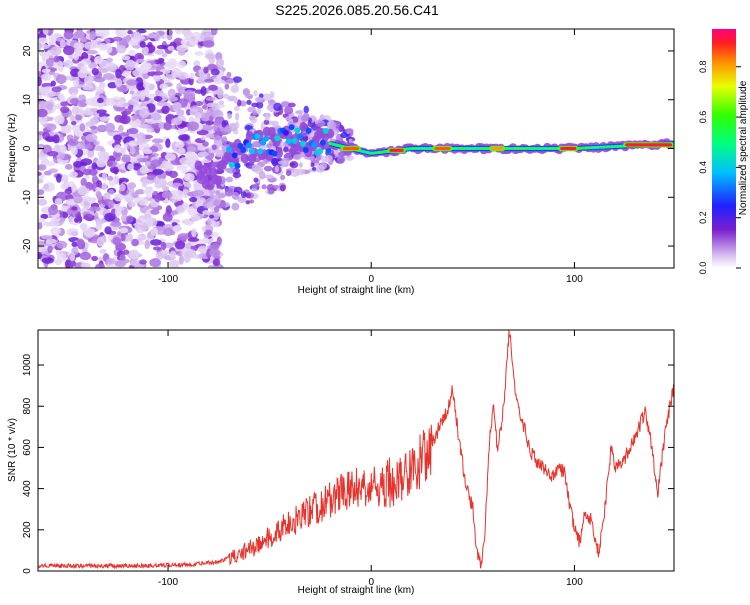 The width and height of the screenshot is (750, 605). Describe the element at coordinates (574, 279) in the screenshot. I see `x-tick-label: 100` at that location.